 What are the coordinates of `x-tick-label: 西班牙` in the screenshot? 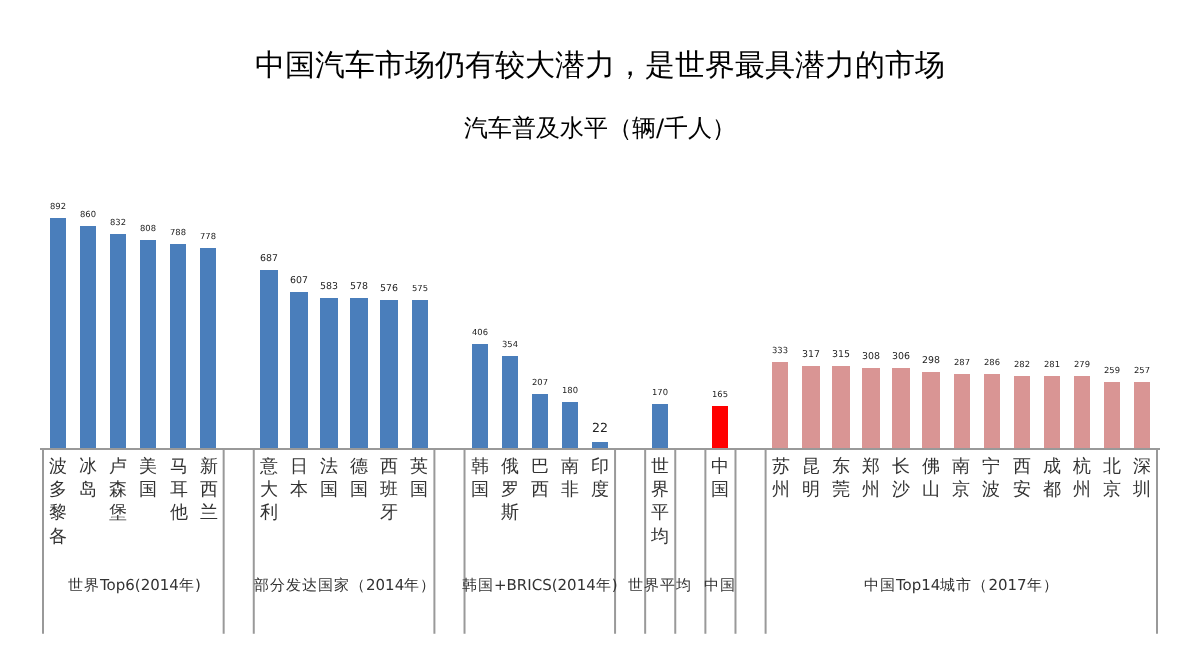 It's located at (389, 491).